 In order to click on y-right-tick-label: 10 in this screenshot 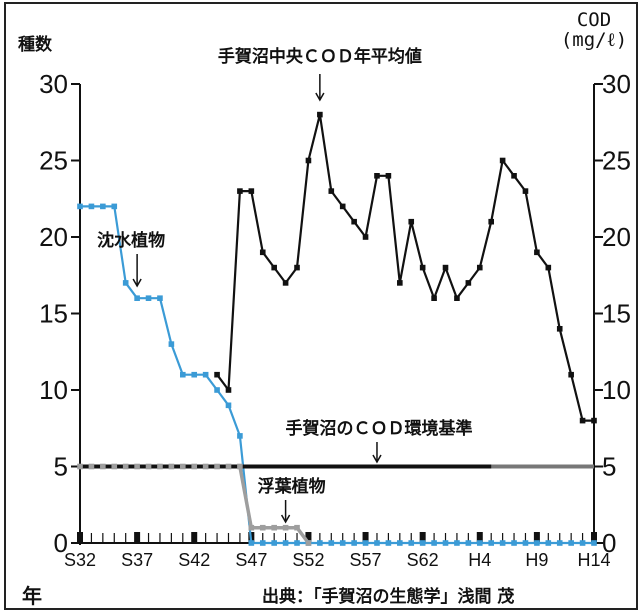, I will do `click(616, 390)`.